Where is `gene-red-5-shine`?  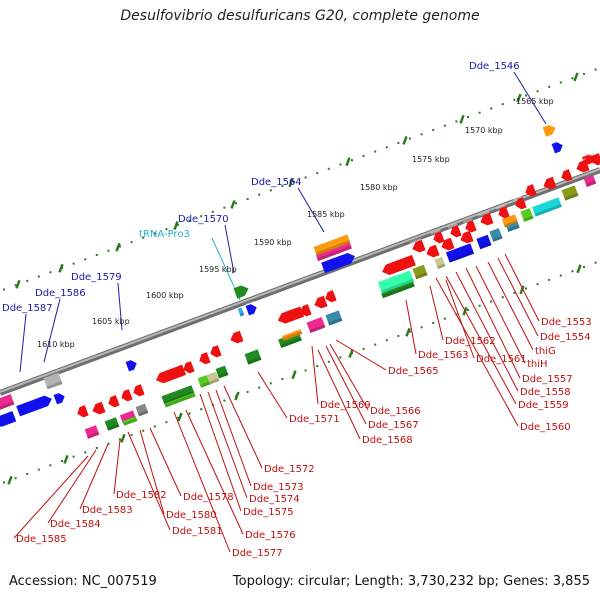 gene-red-5-shine is located at coordinates (500, 207).